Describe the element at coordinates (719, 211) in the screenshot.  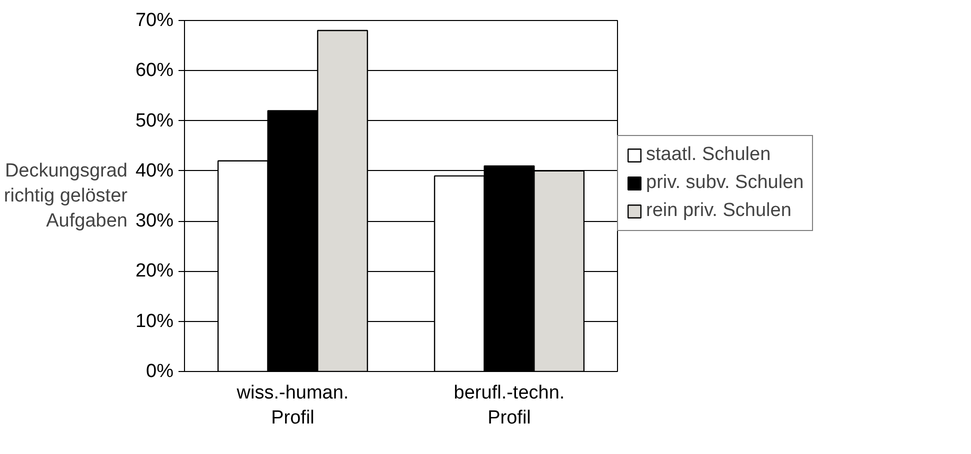
I see `legend-label: rein priv. Schulen` at that location.